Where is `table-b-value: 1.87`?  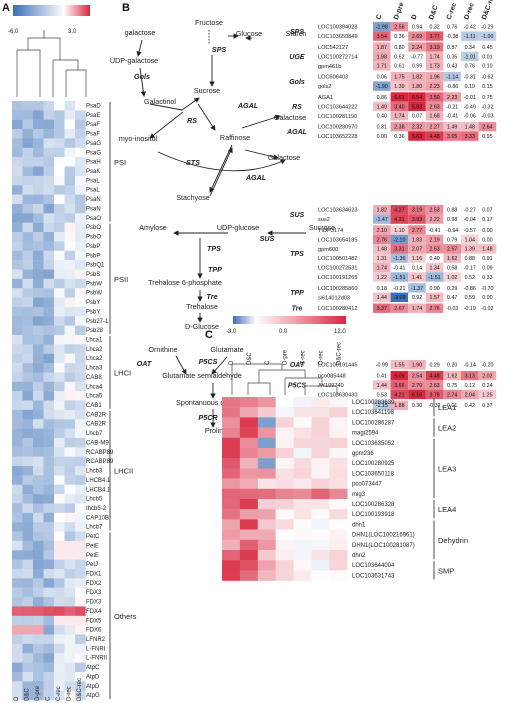
table-b-value: 1.87 is located at coordinates (382, 48).